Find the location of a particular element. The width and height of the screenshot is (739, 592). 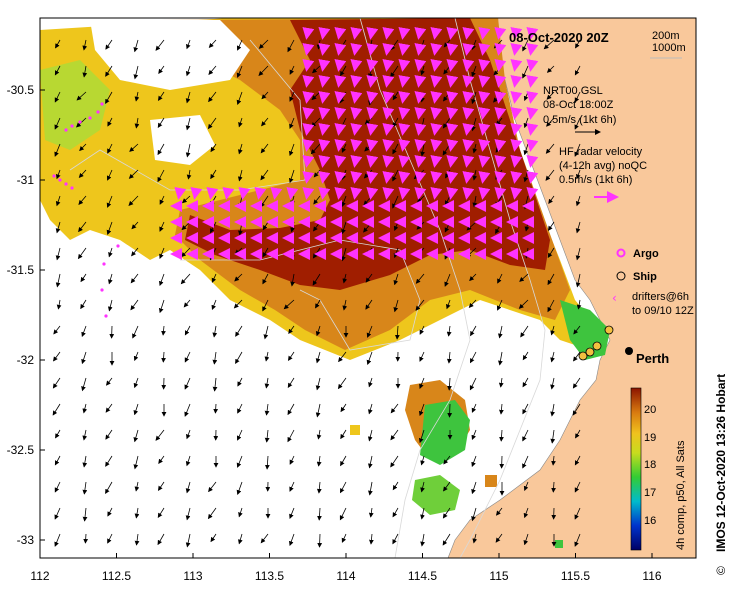

colorbar-gradient is located at coordinates (636, 469).